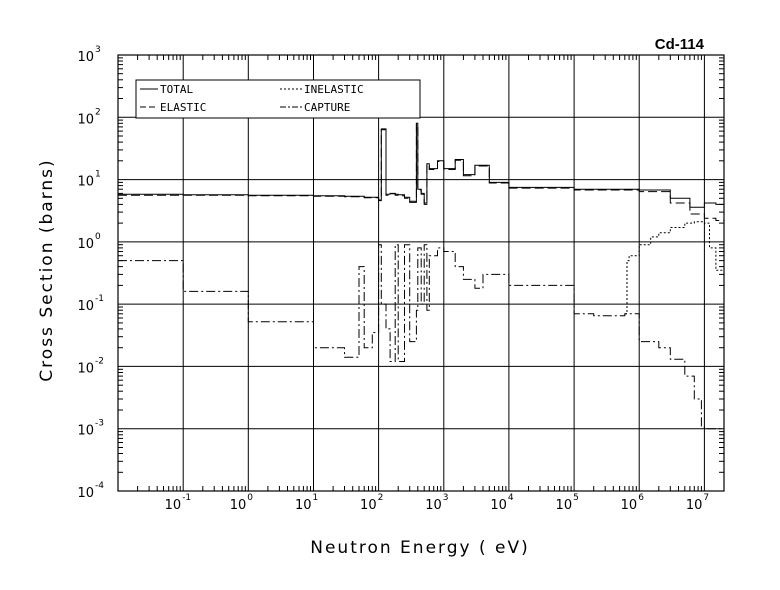 The width and height of the screenshot is (780, 590). What do you see at coordinates (47, 269) in the screenshot?
I see `y-axis-title: Cross Section (barns)` at bounding box center [47, 269].